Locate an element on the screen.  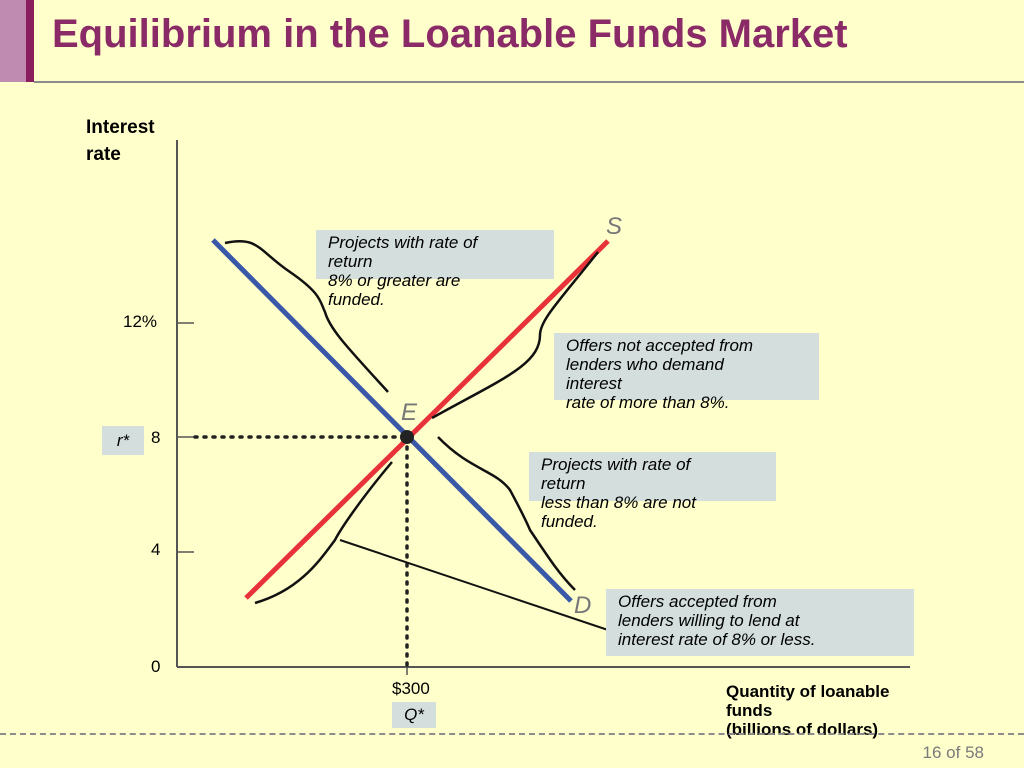
callout-not-funded-line3: less than 8% are not is located at coordinates (618, 502).